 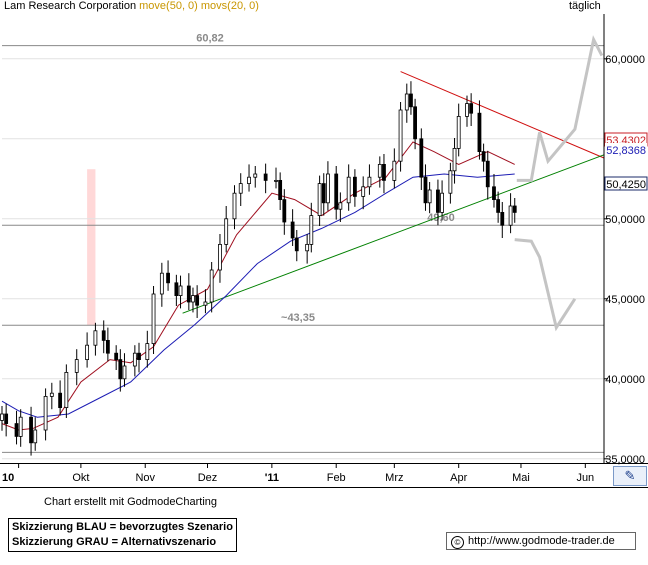 What do you see at coordinates (91, 247) in the screenshot?
I see `highlight-zone-rect` at bounding box center [91, 247].